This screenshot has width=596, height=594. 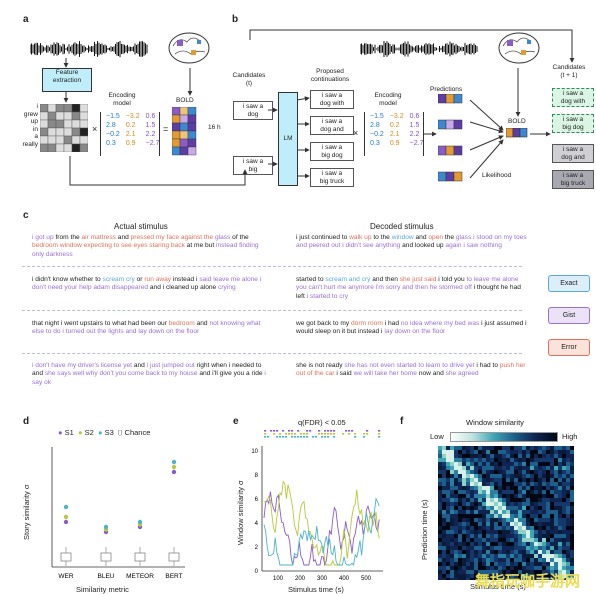 What do you see at coordinates (321, 523) in the screenshot?
I see `e-series-line` at bounding box center [321, 523].